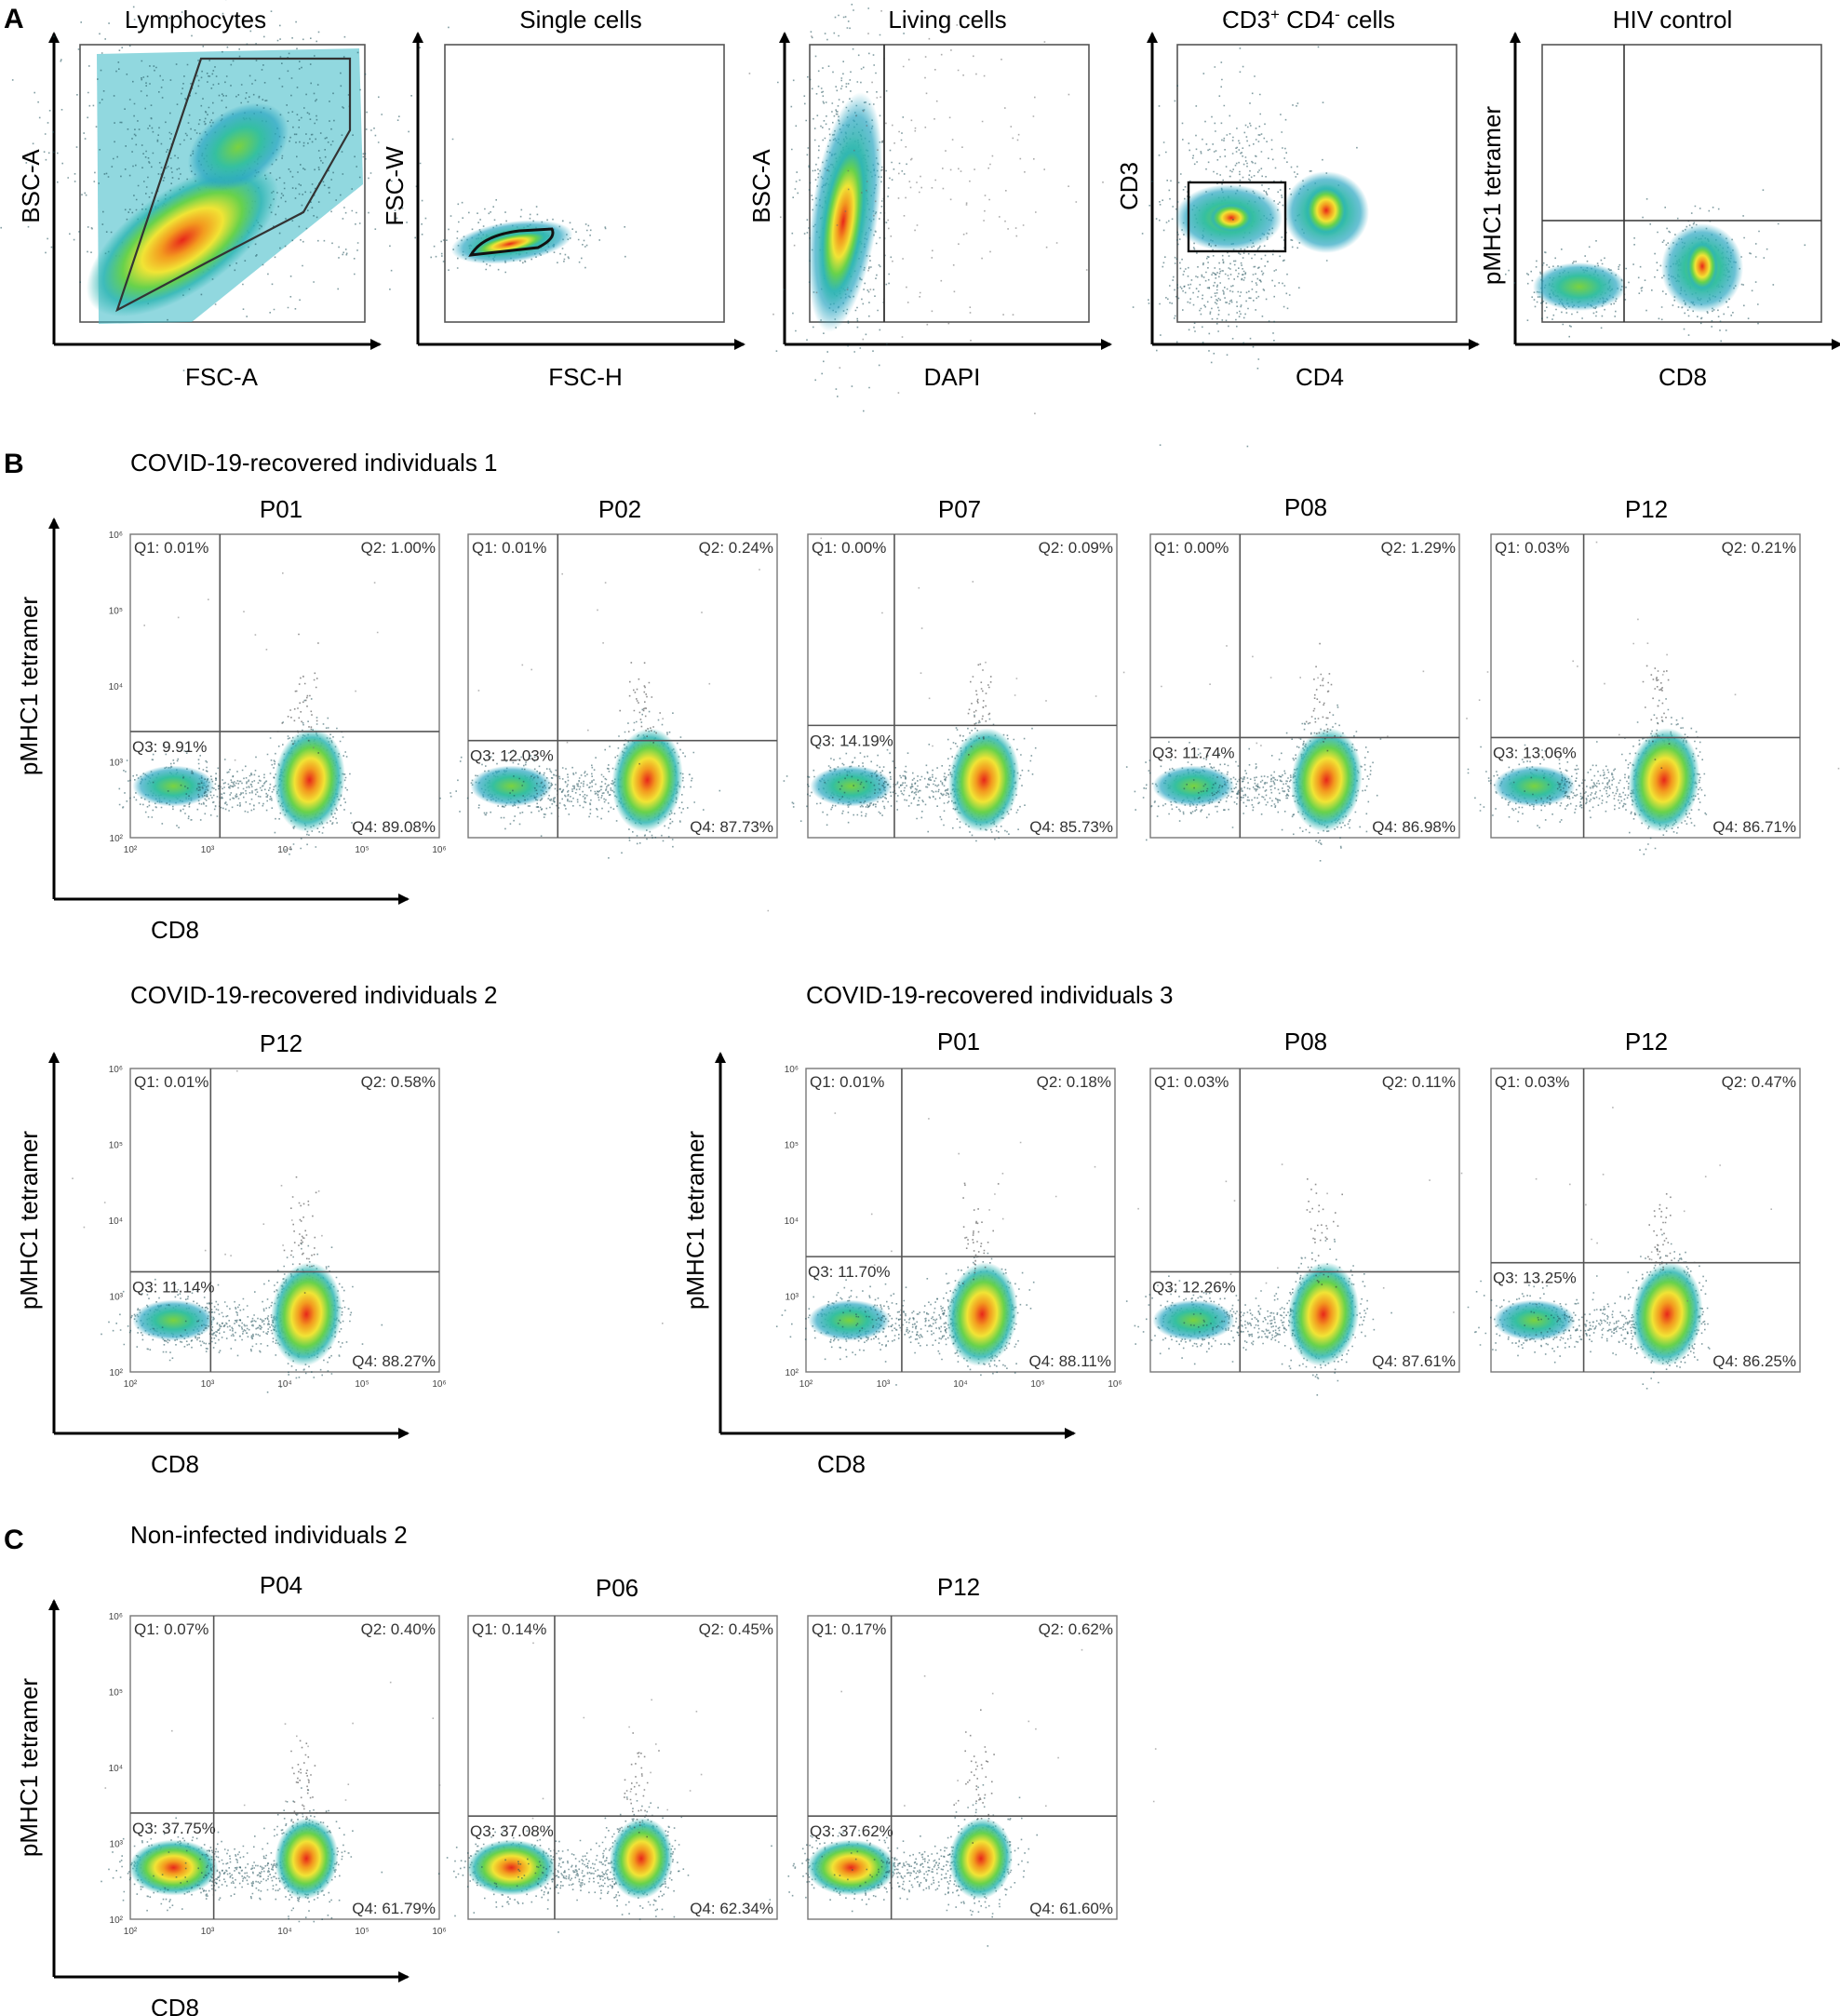 This screenshot has width=1840, height=2016. What do you see at coordinates (731, 827) in the screenshot?
I see `quadrant-label-q4: Q4: 87.73%` at bounding box center [731, 827].